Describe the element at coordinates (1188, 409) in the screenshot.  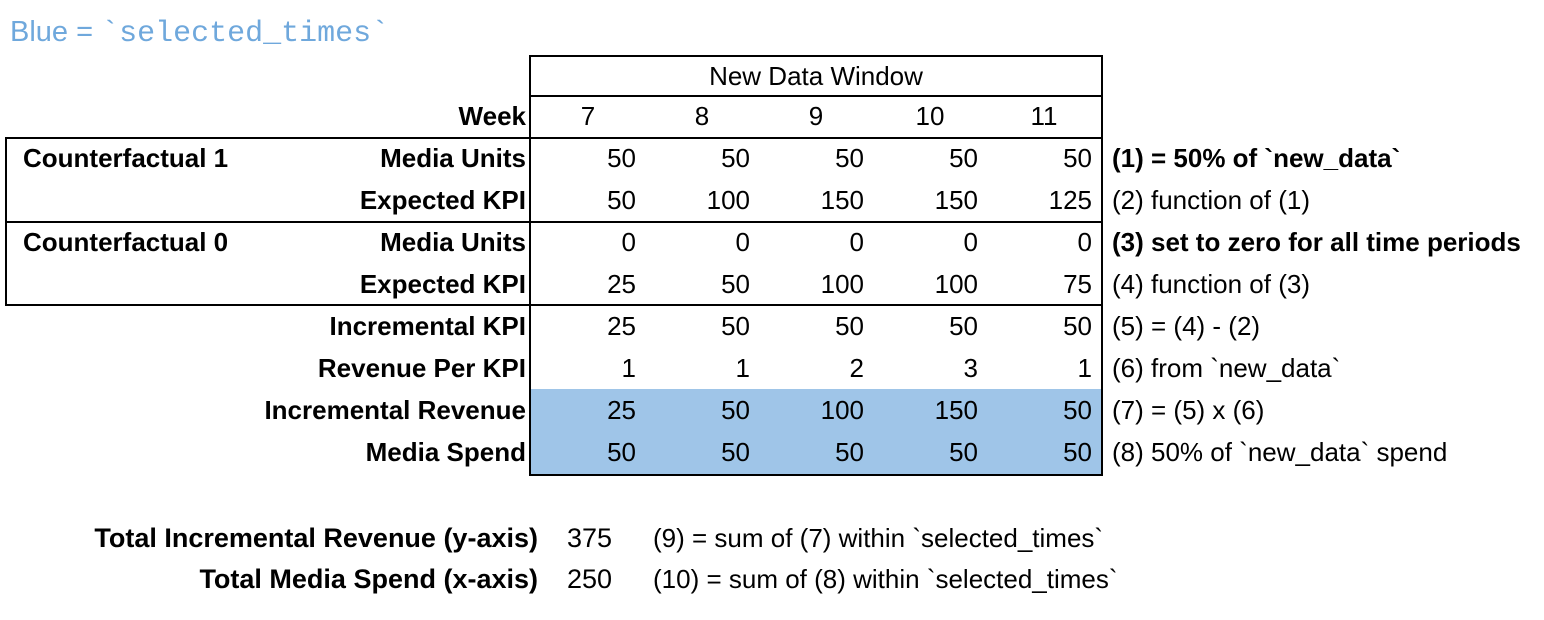
I see `row-note: (7) = (5) x (6)` at that location.